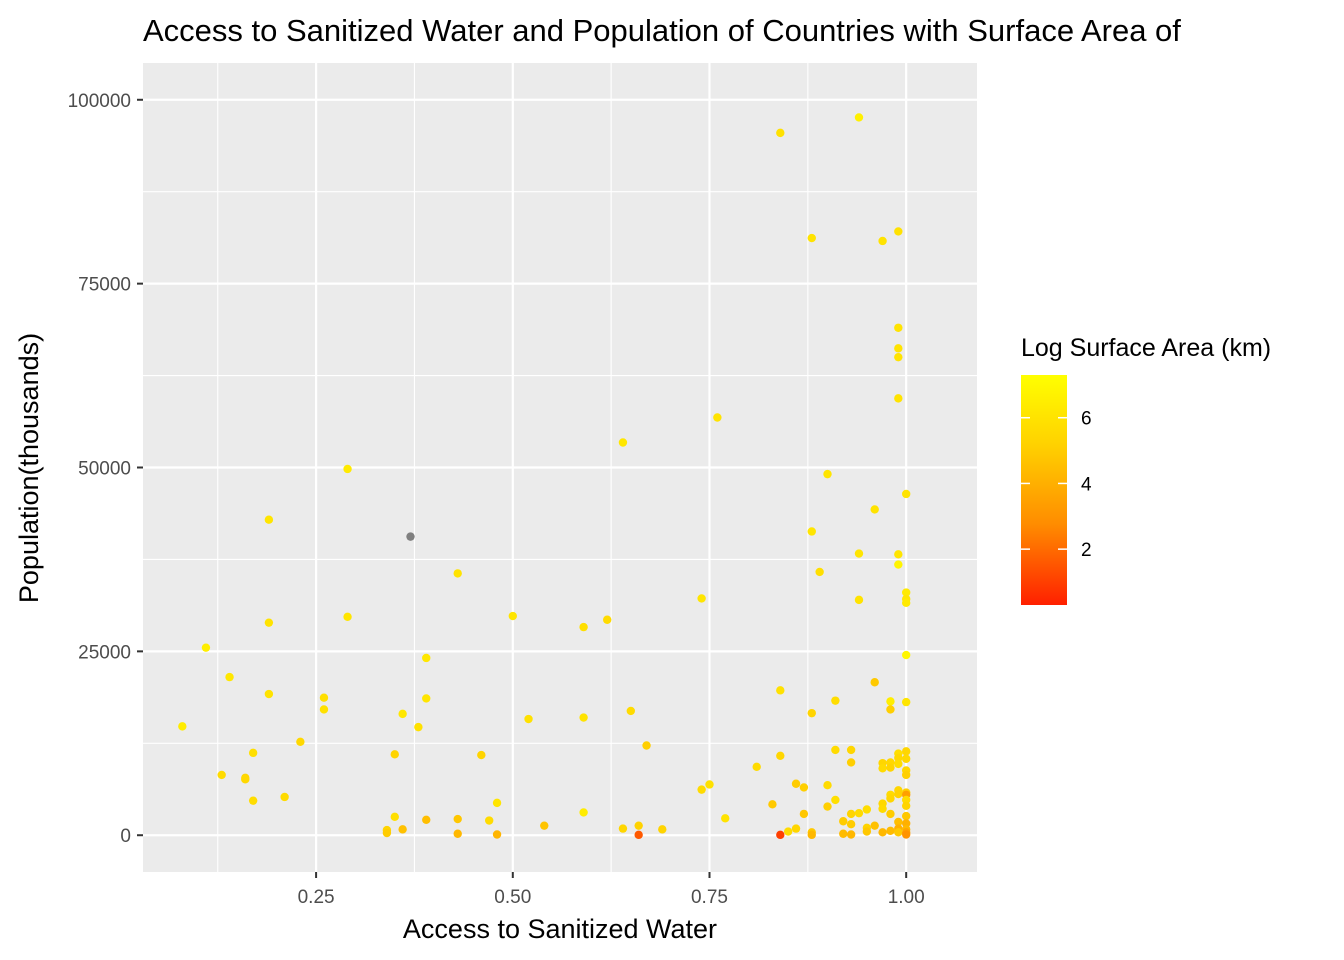 The height and width of the screenshot is (960, 1344). Describe the element at coordinates (611, 890) in the screenshot. I see `x-axis-ticks: 0.25 0.50 0.75 1.00` at that location.